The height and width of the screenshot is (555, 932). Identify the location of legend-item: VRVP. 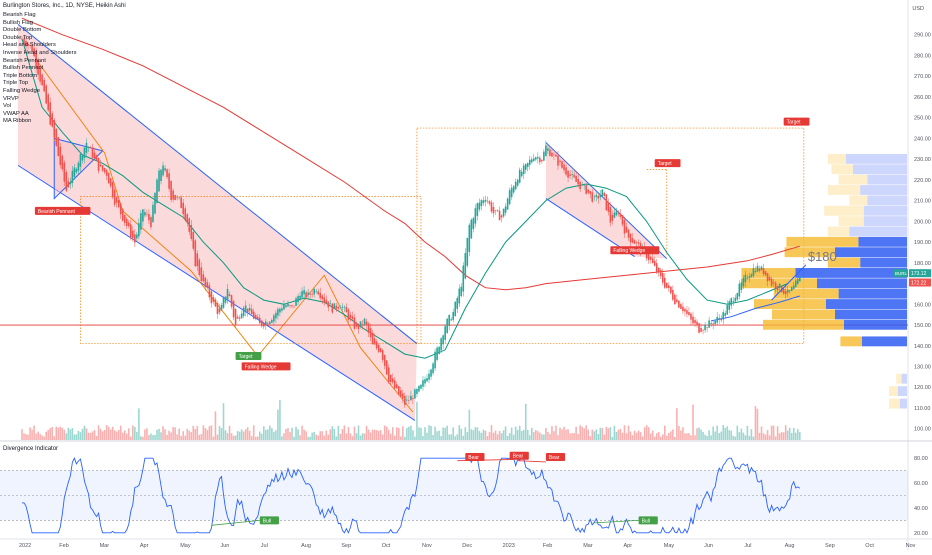
(11, 98).